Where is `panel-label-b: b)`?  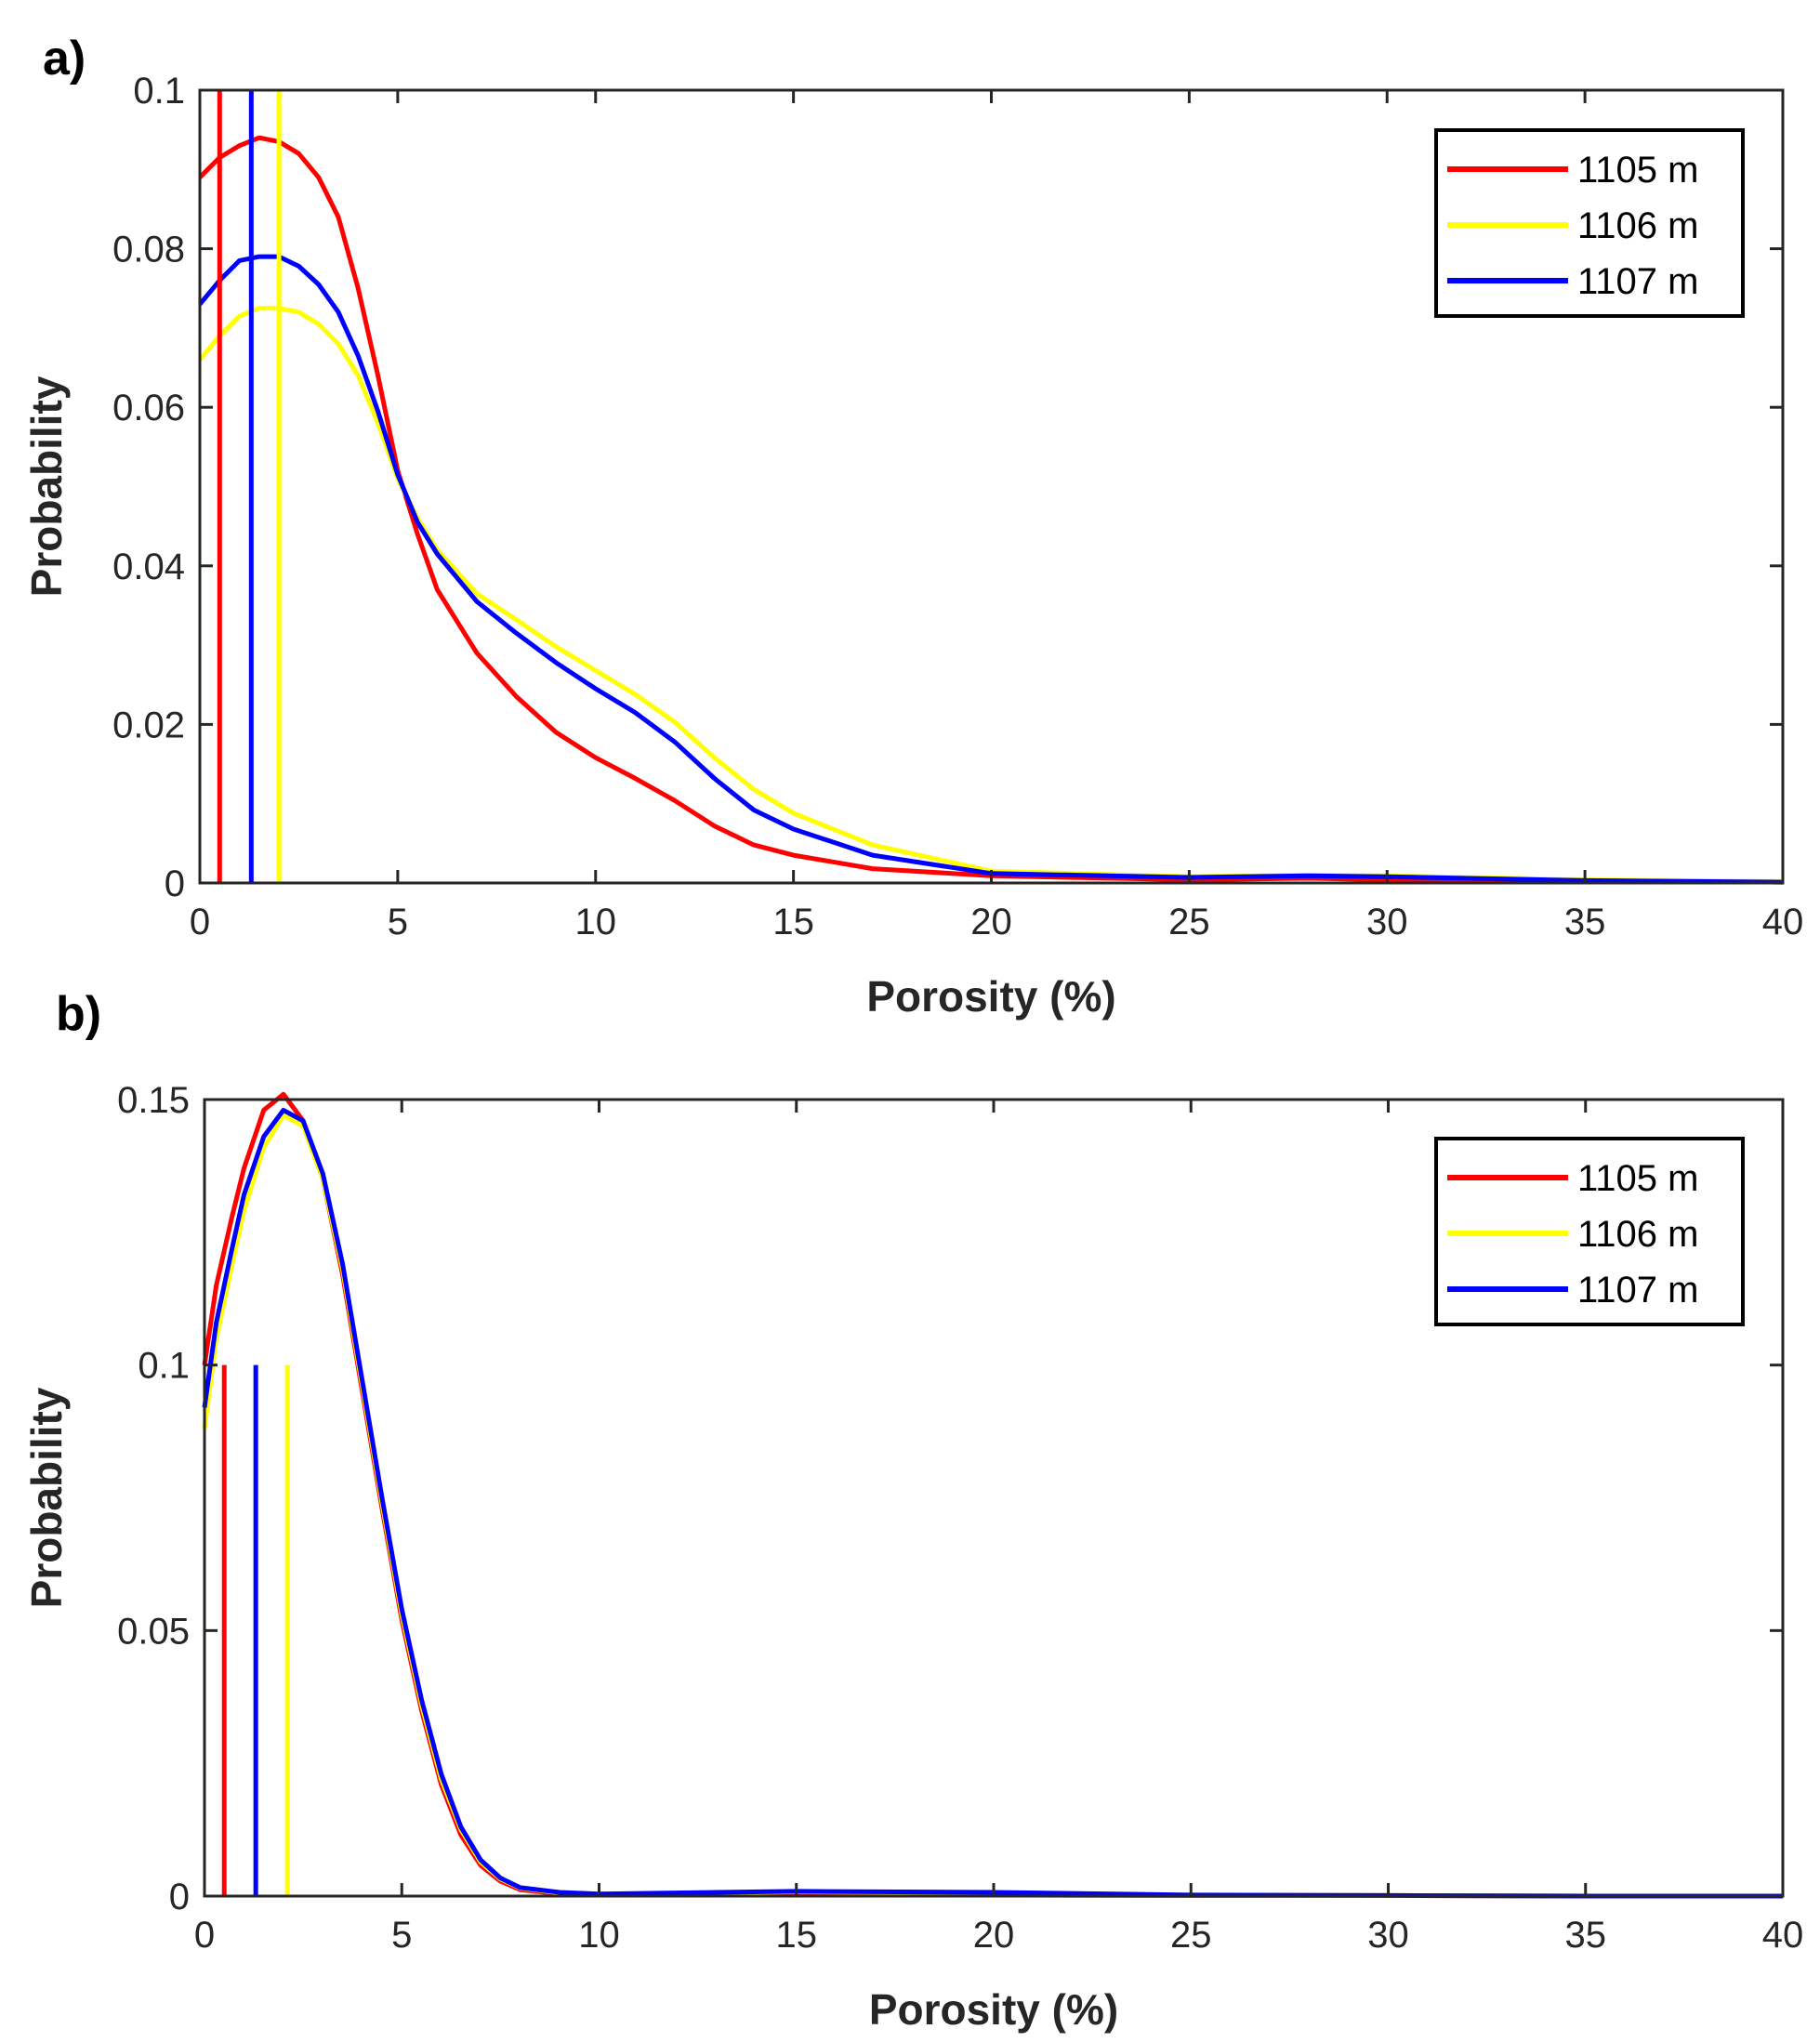
panel-label-b: b) is located at coordinates (78, 1014).